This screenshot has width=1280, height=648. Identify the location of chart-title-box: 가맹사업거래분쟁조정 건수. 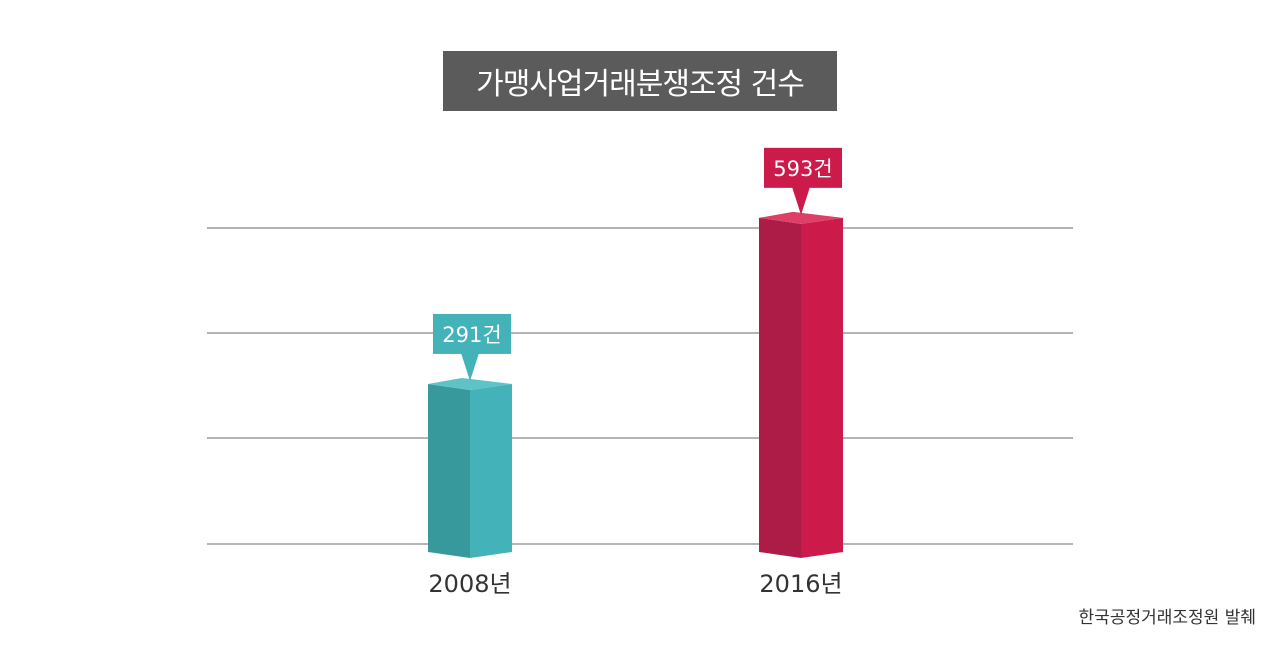
(640, 81).